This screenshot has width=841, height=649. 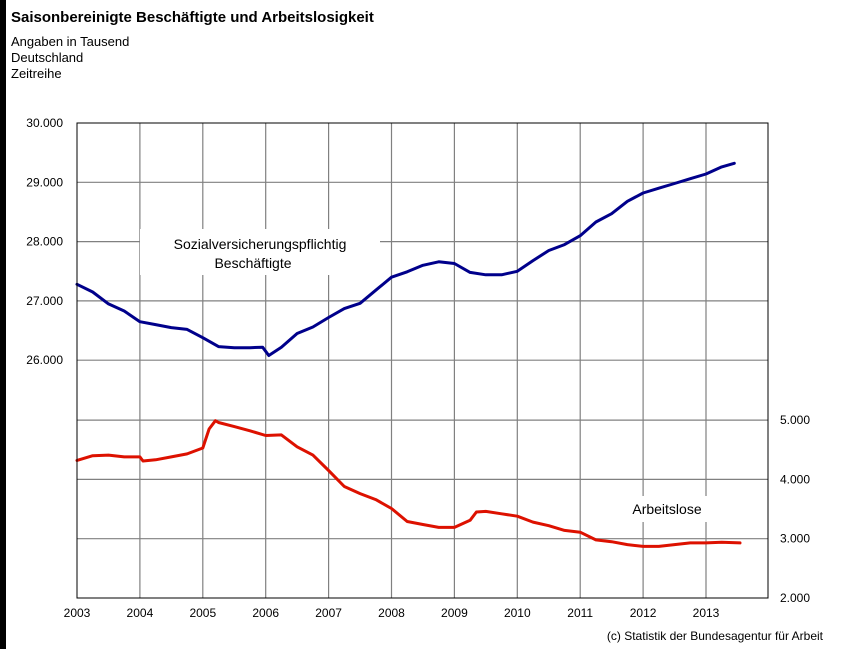 I want to click on x-tick: 2006, so click(x=265, y=613).